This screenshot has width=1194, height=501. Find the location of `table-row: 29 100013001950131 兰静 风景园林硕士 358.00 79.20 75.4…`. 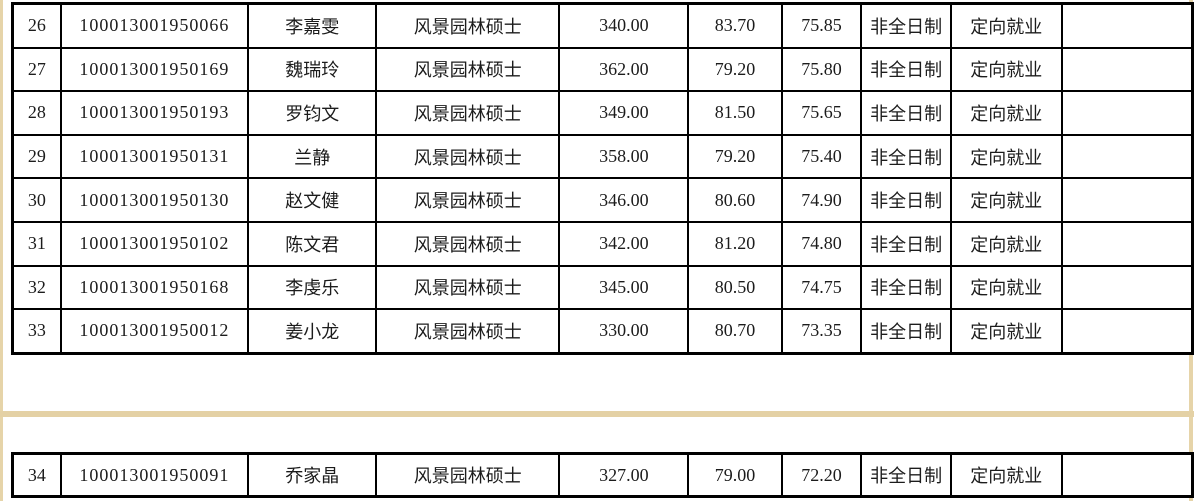

table-row: 29 100013001950131 兰静 风景园林硕士 358.00 79.20 75.4… is located at coordinates (602, 156).